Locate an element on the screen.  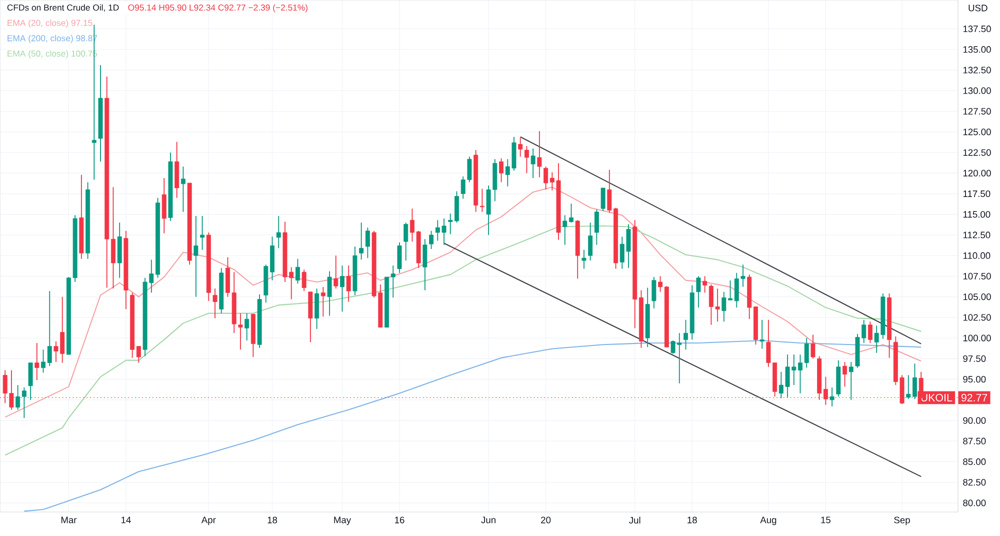
x-tick-label: Jun is located at coordinates (488, 520).